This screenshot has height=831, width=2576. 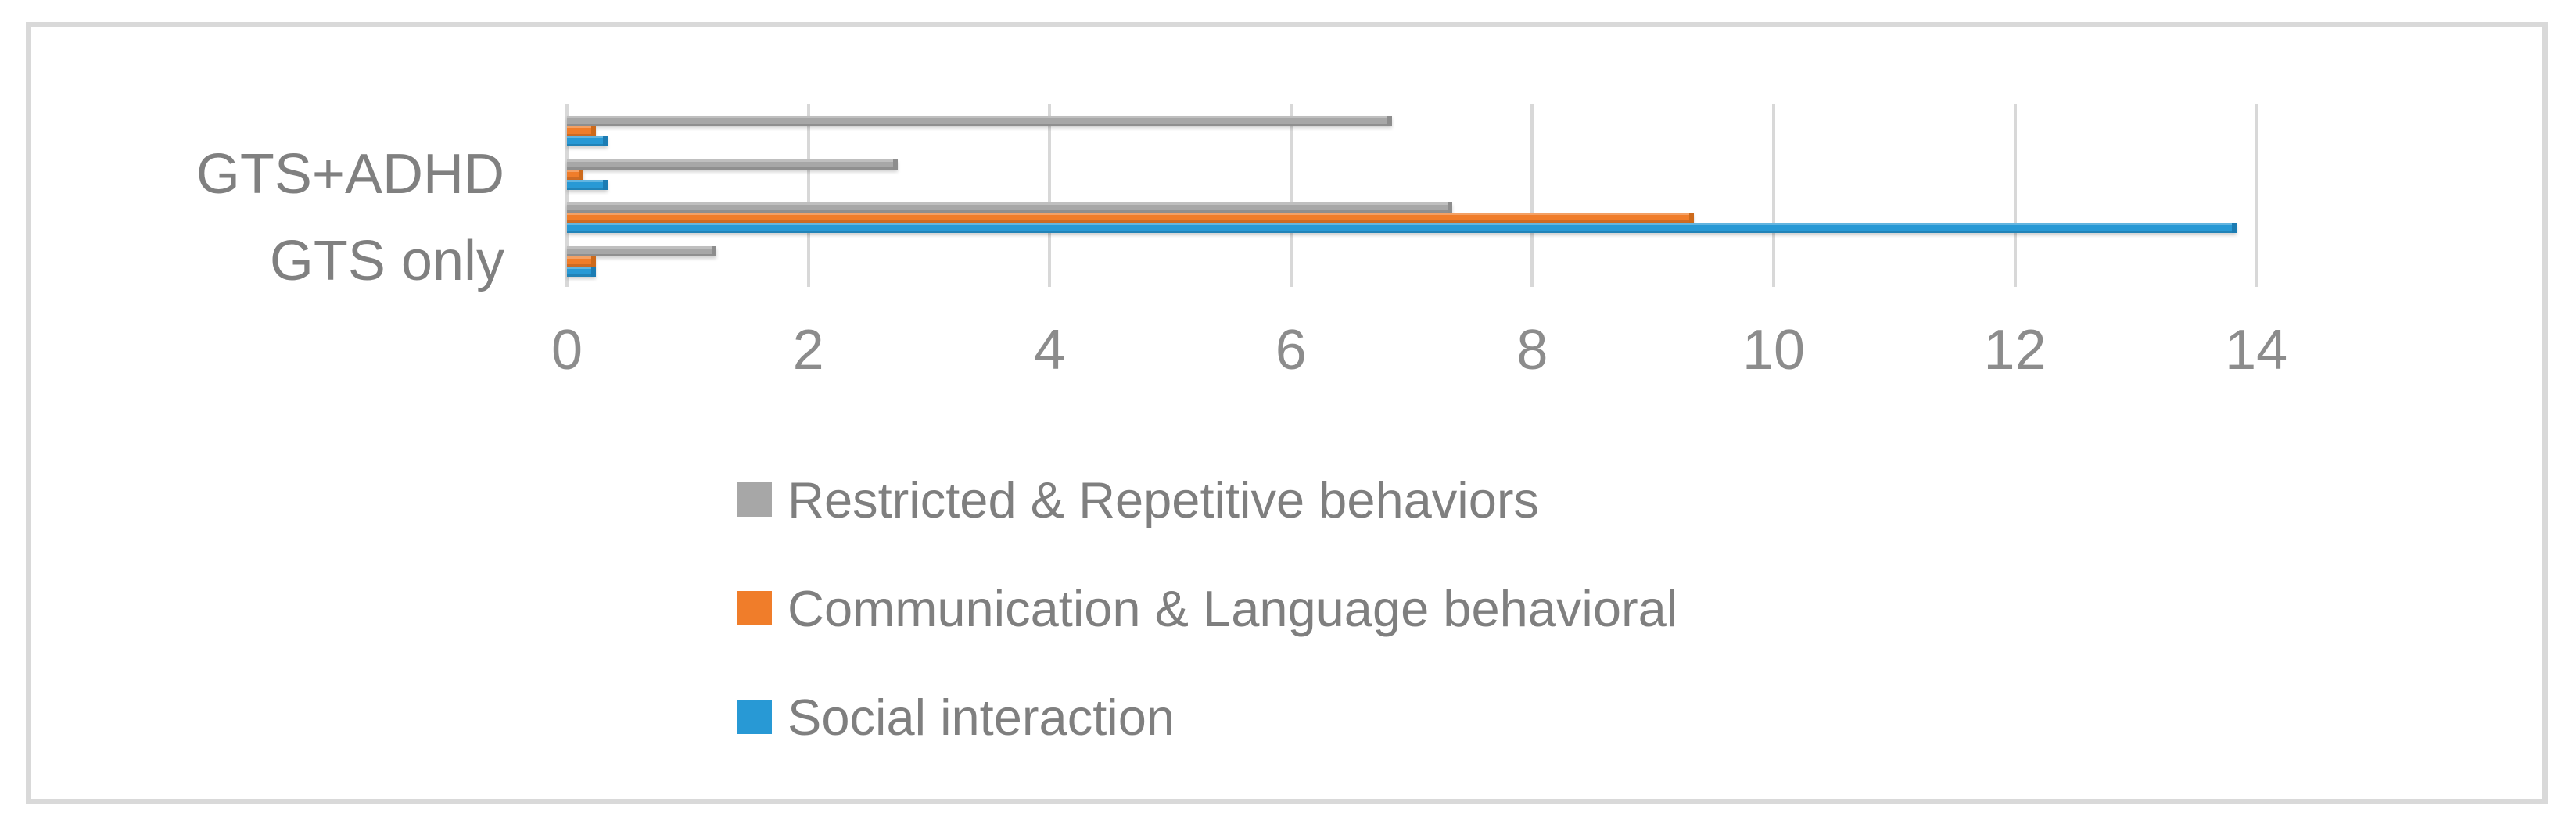 What do you see at coordinates (2015, 350) in the screenshot?
I see `x-axis-tick-label: 12` at bounding box center [2015, 350].